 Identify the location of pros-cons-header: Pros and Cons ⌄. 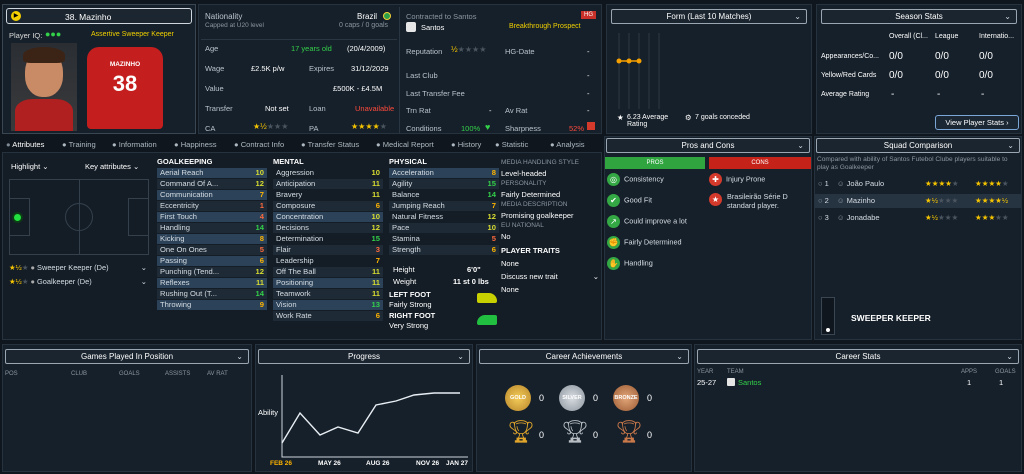
(708, 145).